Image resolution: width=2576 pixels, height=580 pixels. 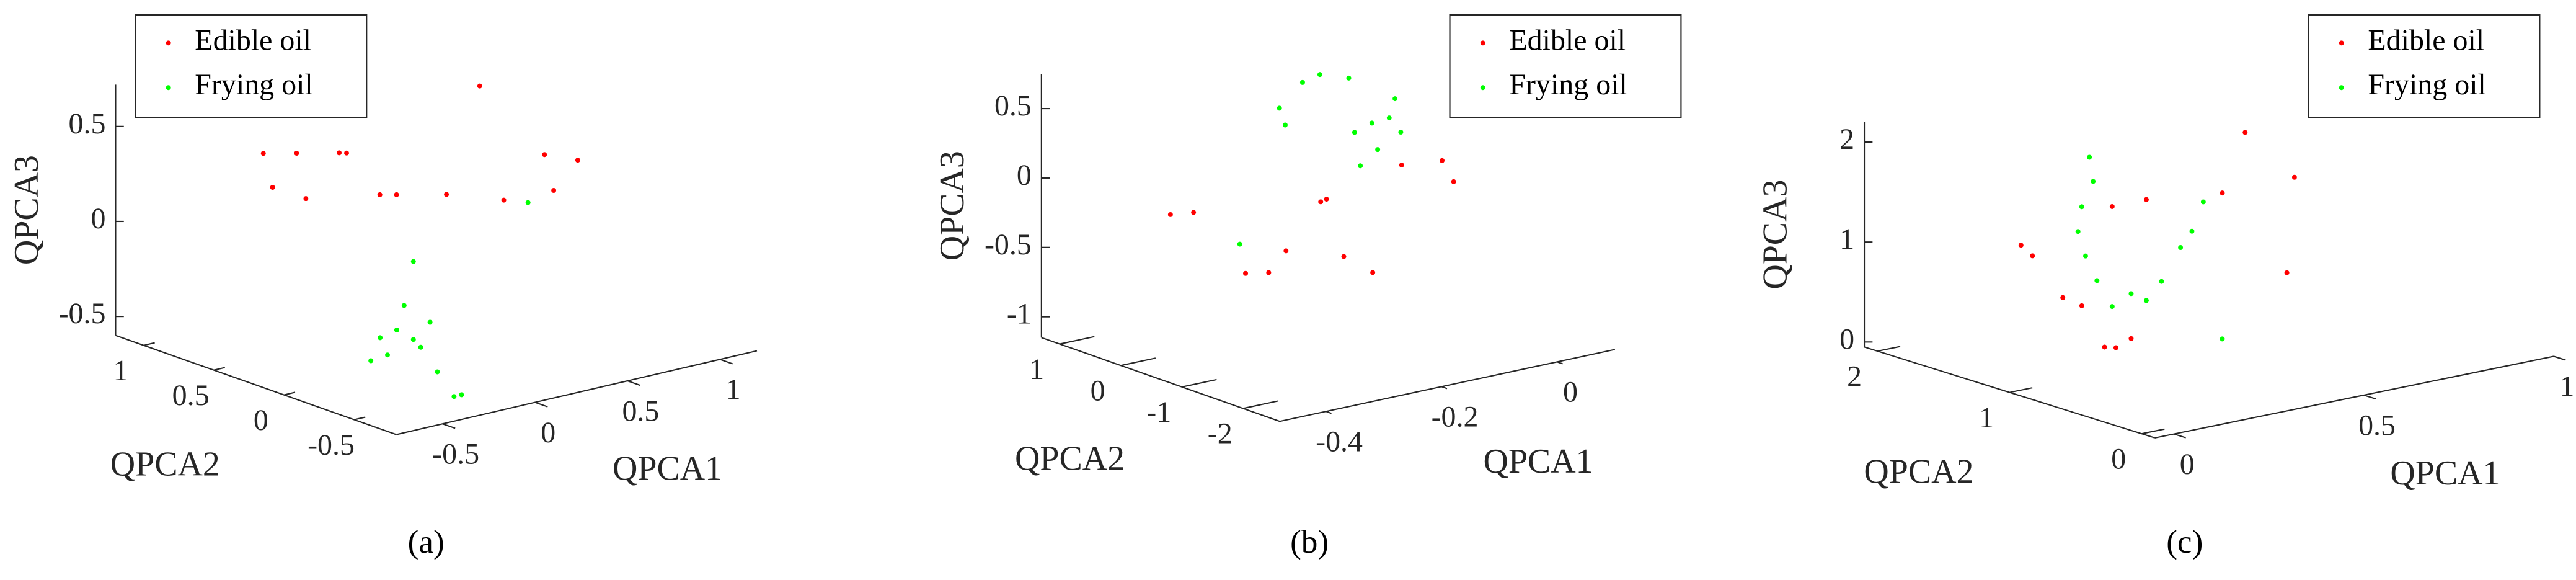 What do you see at coordinates (121, 370) in the screenshot?
I see `y-tick-label: 1` at bounding box center [121, 370].